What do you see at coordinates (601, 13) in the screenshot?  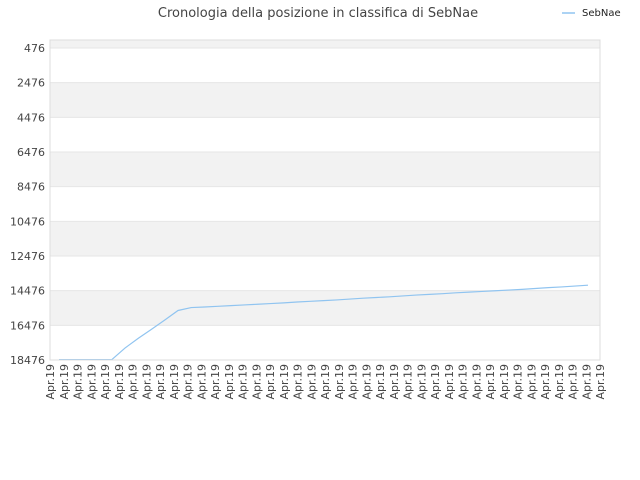 I see `legend-label-sebnae: SebNae` at bounding box center [601, 13].